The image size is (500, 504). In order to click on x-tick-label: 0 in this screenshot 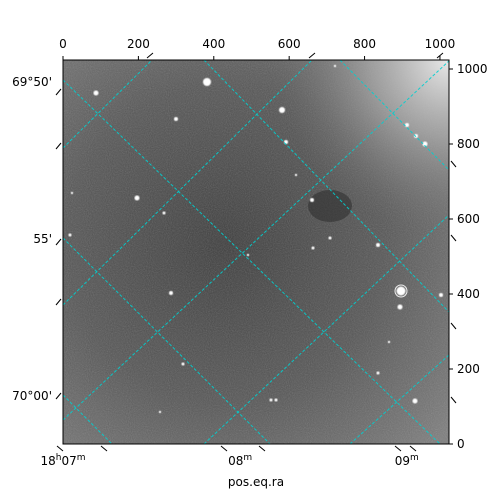, I will do `click(63, 44)`.